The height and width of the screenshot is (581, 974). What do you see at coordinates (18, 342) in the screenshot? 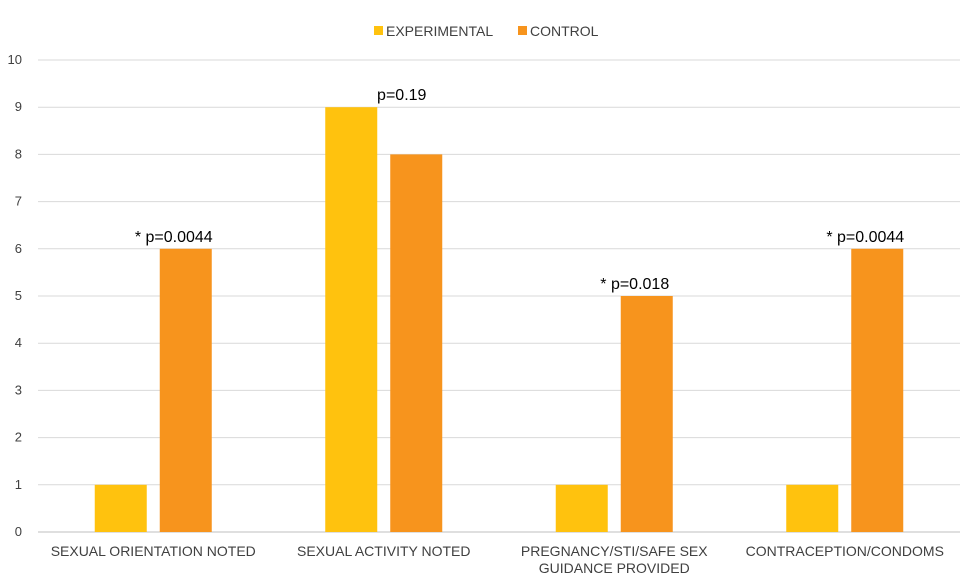
I see `y-tick-label: 4` at bounding box center [18, 342].